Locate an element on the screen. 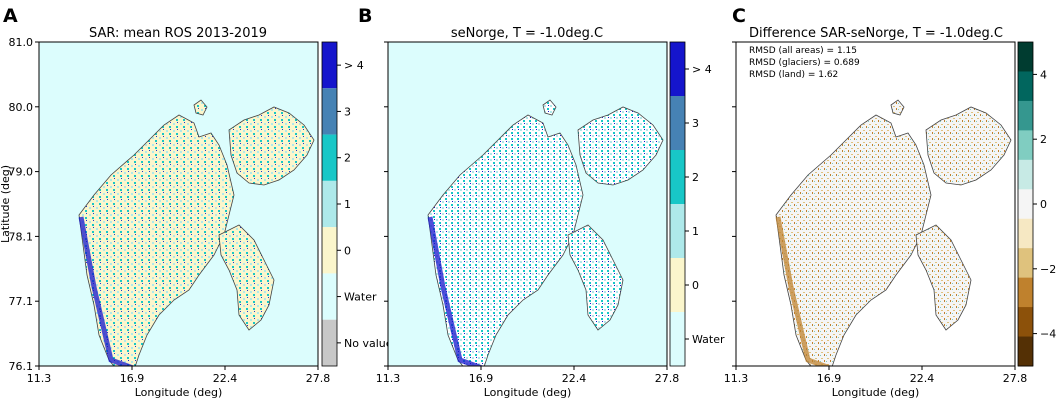 The image size is (1059, 400). y-tick-label: 78.1 is located at coordinates (21, 236).